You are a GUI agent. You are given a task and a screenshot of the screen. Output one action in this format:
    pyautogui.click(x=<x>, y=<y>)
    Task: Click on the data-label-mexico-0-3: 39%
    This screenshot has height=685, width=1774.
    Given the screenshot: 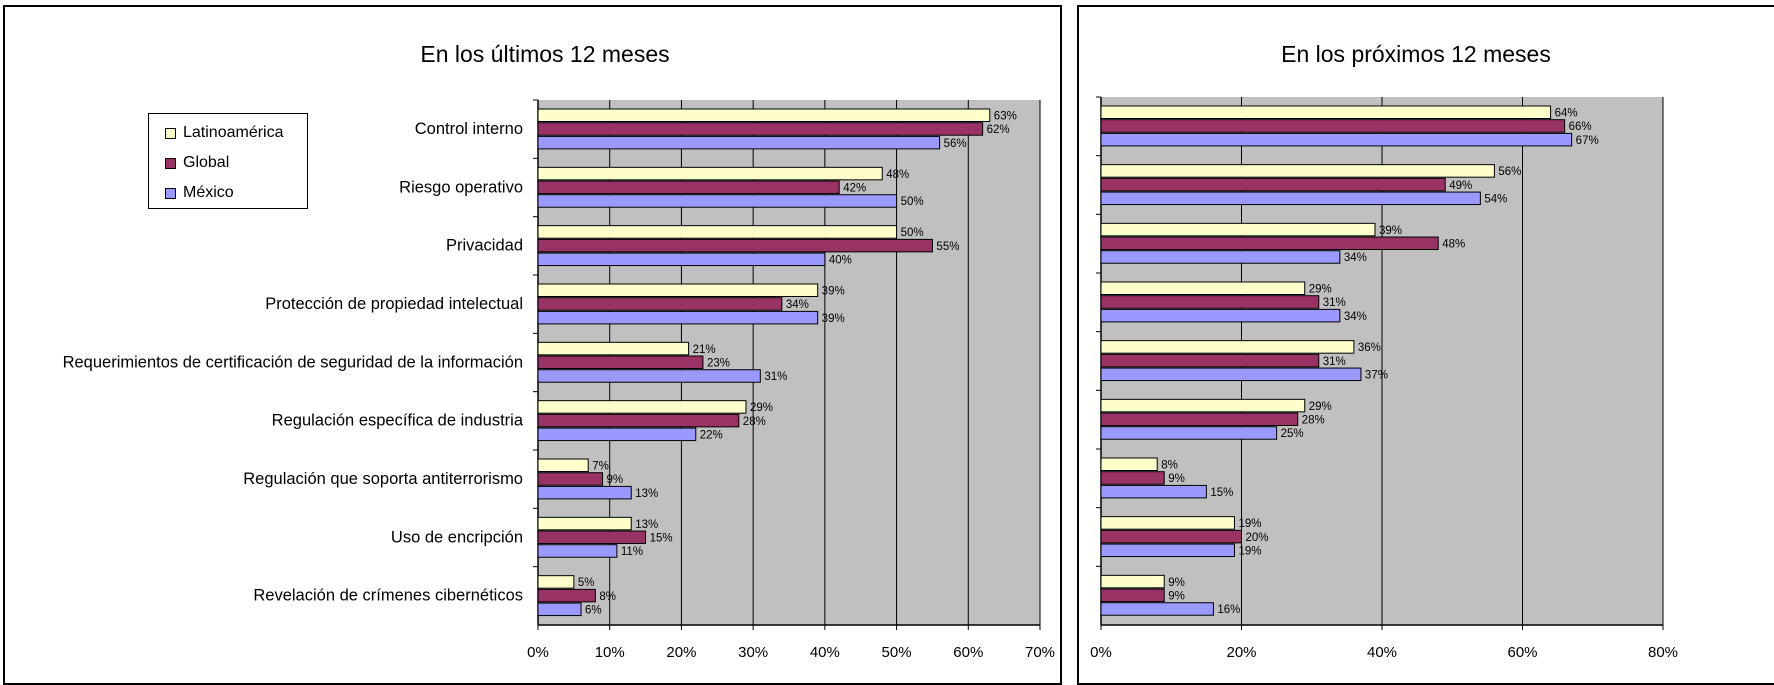 What is the action you would take?
    pyautogui.click(x=833, y=319)
    